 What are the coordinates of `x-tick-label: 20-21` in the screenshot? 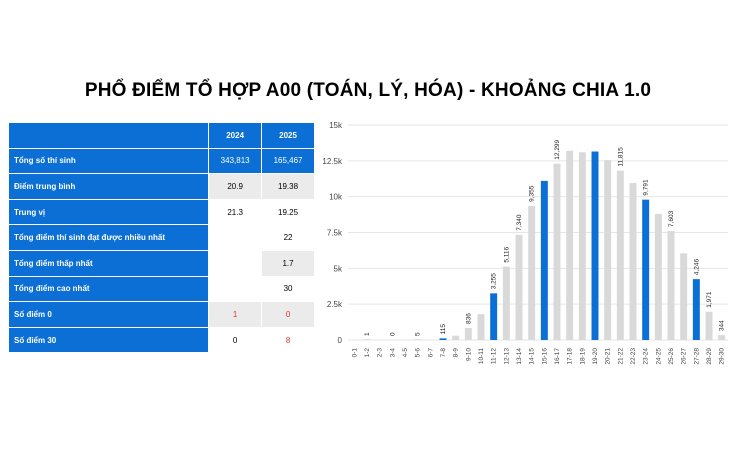 It's located at (608, 356).